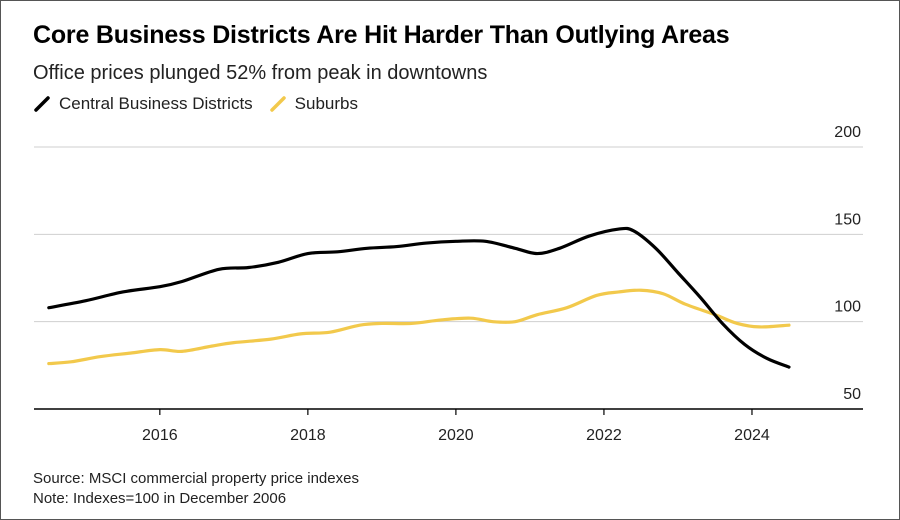 The height and width of the screenshot is (520, 900). Describe the element at coordinates (308, 435) in the screenshot. I see `x-tick-label: 2018` at that location.